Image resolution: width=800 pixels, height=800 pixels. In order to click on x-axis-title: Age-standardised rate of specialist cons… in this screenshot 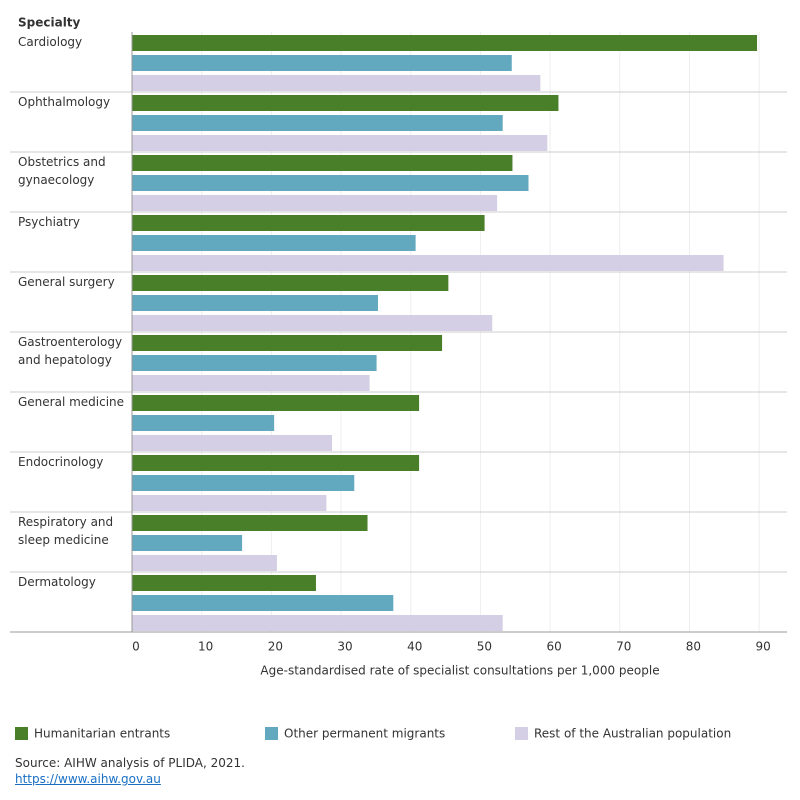, I will do `click(459, 671)`.